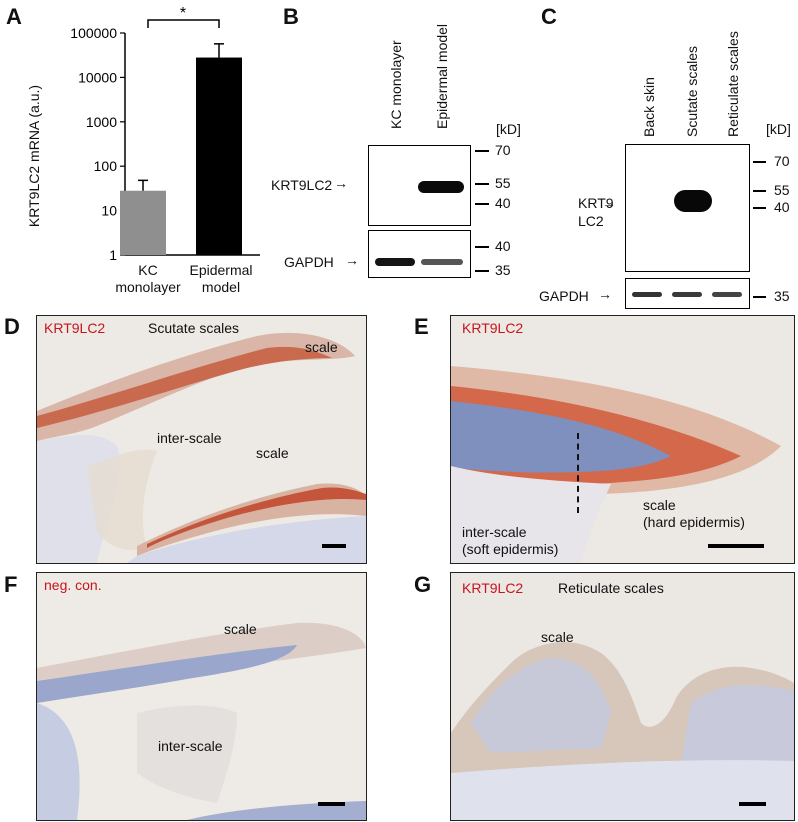  Describe the element at coordinates (596, 203) in the screenshot. I see `blot-row-label: KRT9` at that location.